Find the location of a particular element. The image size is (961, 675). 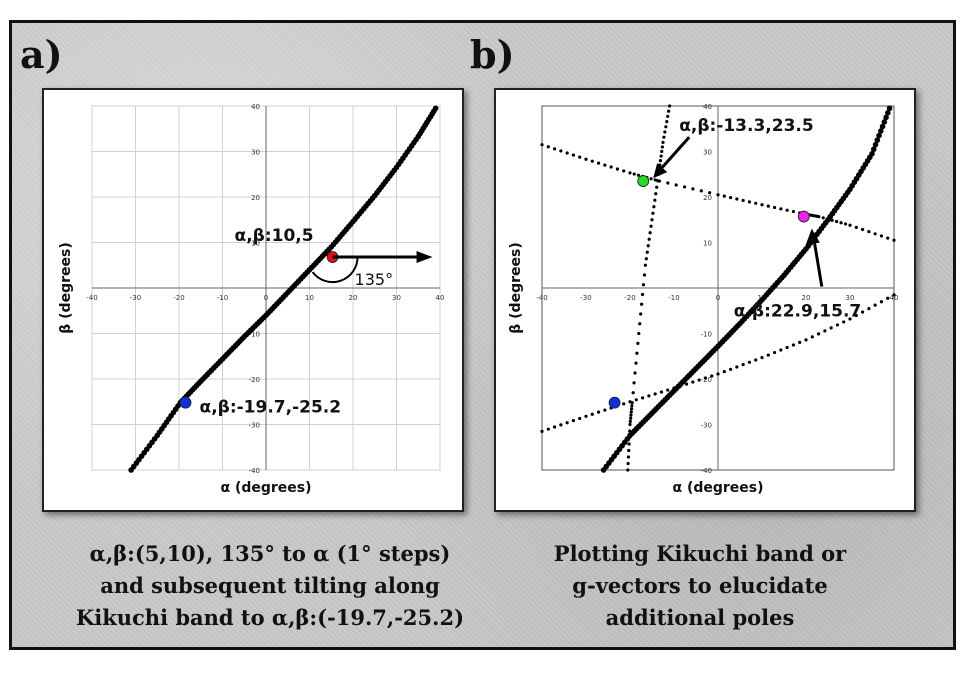

y-tick-label: 30 is located at coordinates (255, 153).